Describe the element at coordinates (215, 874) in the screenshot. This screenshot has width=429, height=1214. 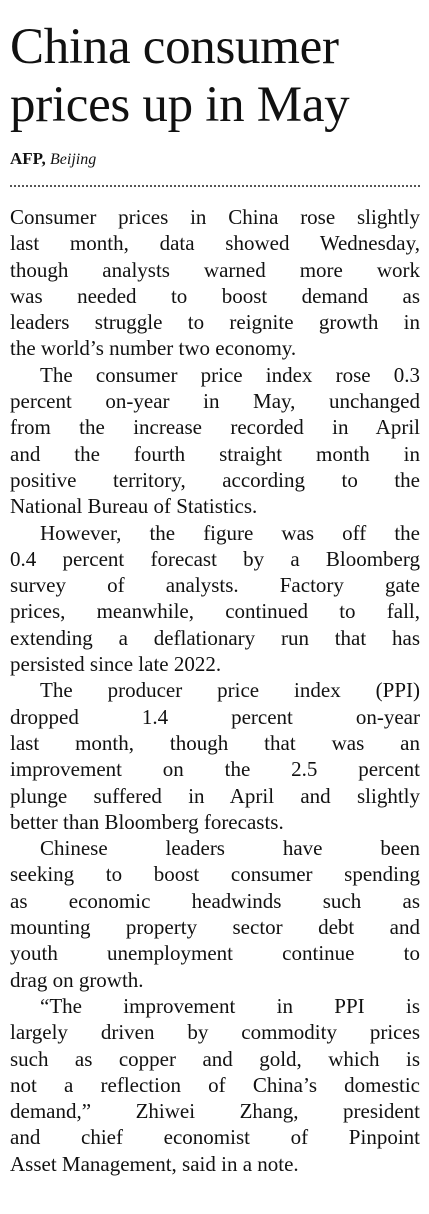
I see `text-line: seeking to boost consumer spending` at that location.